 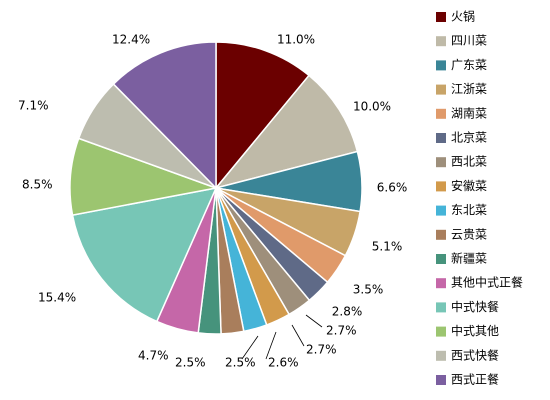 I want to click on slice-label-1: 11.0%, so click(x=296, y=40).